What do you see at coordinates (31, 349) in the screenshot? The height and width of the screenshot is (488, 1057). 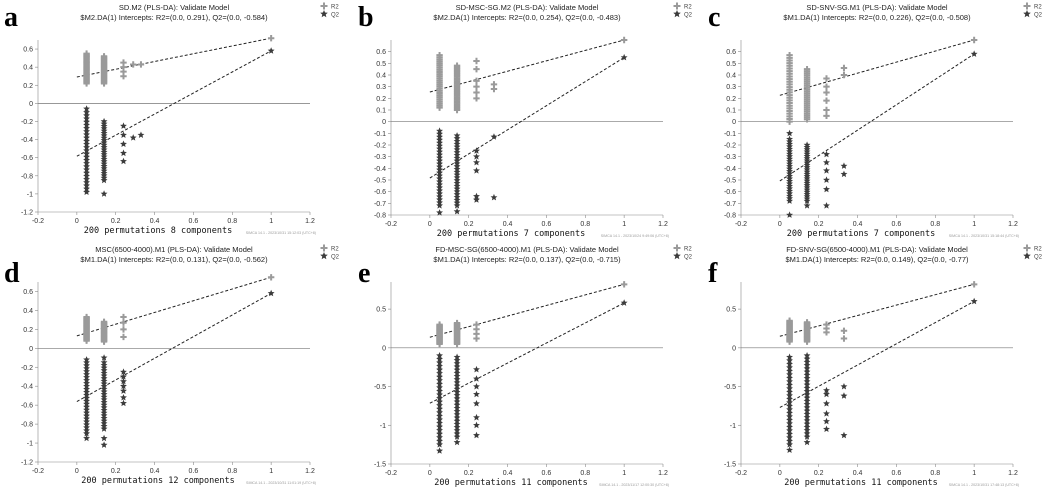 I see `y-tick-label: 0` at bounding box center [31, 349].